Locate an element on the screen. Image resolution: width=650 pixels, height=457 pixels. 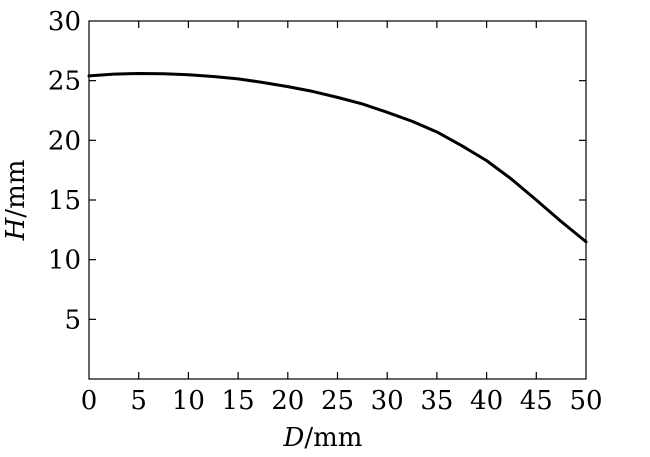
x-tick-label: 45 is located at coordinates (536, 401).